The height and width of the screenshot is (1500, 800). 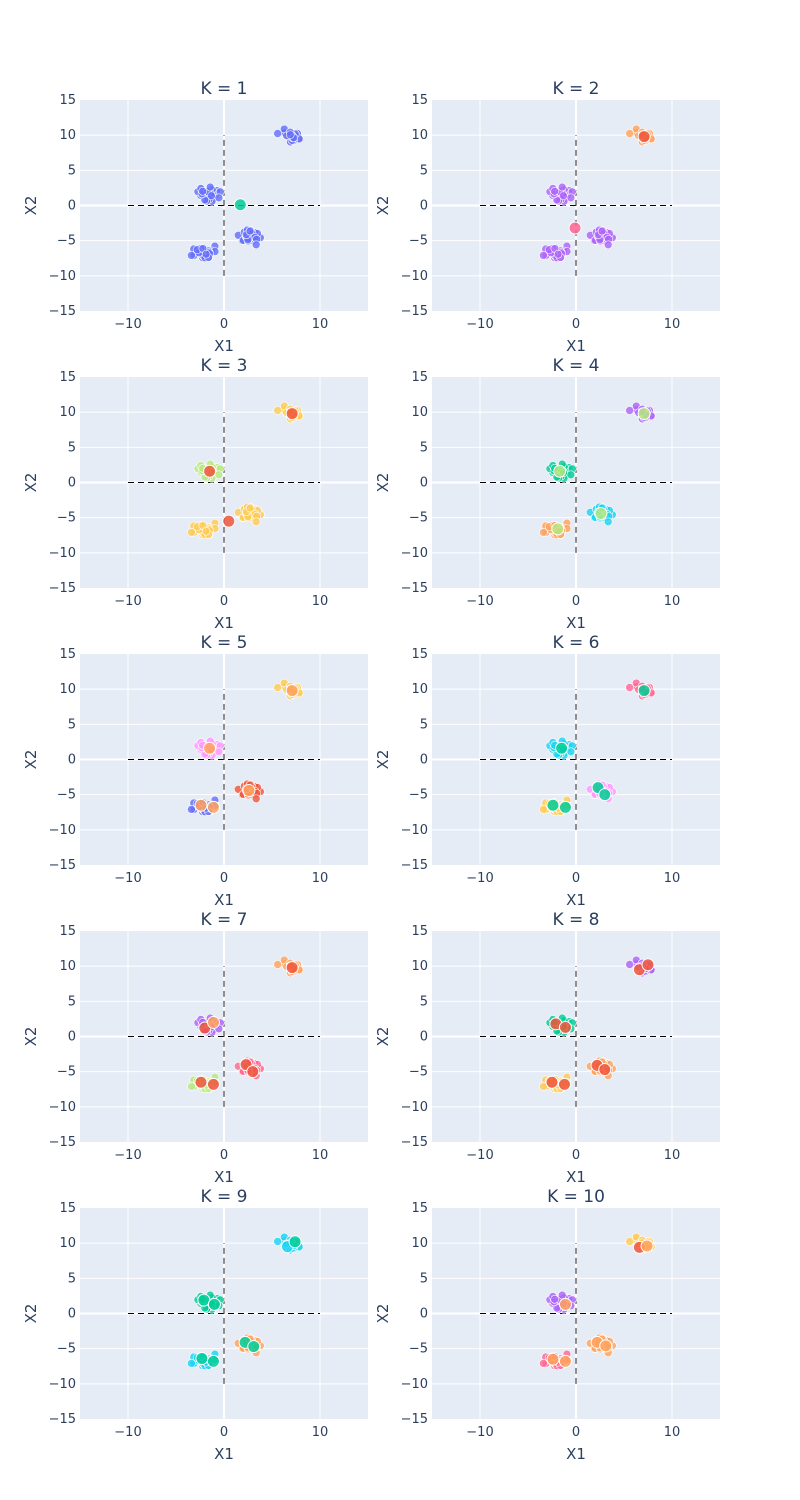 What do you see at coordinates (195, 494) in the screenshot?
I see `subplot-k3: K = 3 −15 −10 −5 0 5 10 15 −10 0 10 X1 X2` at bounding box center [195, 494].